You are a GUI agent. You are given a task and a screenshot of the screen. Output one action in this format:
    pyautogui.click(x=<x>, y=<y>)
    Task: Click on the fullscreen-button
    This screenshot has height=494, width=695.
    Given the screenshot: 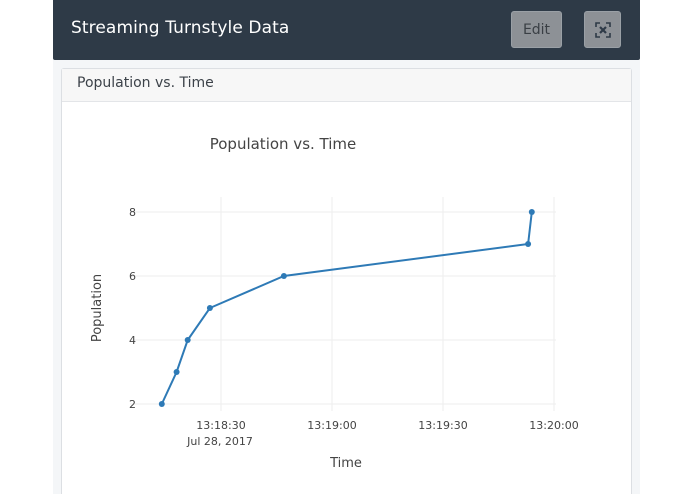 What is the action you would take?
    pyautogui.click(x=602, y=29)
    